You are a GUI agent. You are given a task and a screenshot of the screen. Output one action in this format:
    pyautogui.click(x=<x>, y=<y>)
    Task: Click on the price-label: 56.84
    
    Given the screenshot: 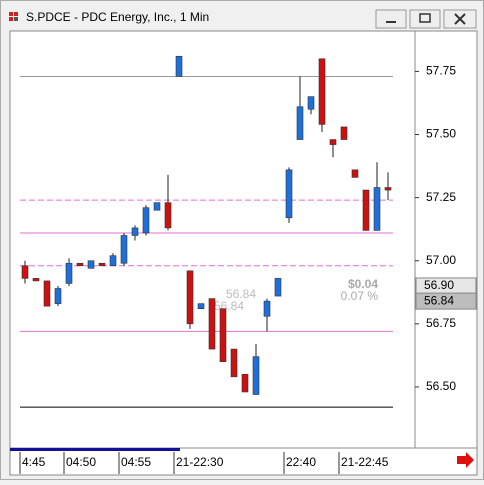 What is the action you would take?
    pyautogui.click(x=439, y=300)
    